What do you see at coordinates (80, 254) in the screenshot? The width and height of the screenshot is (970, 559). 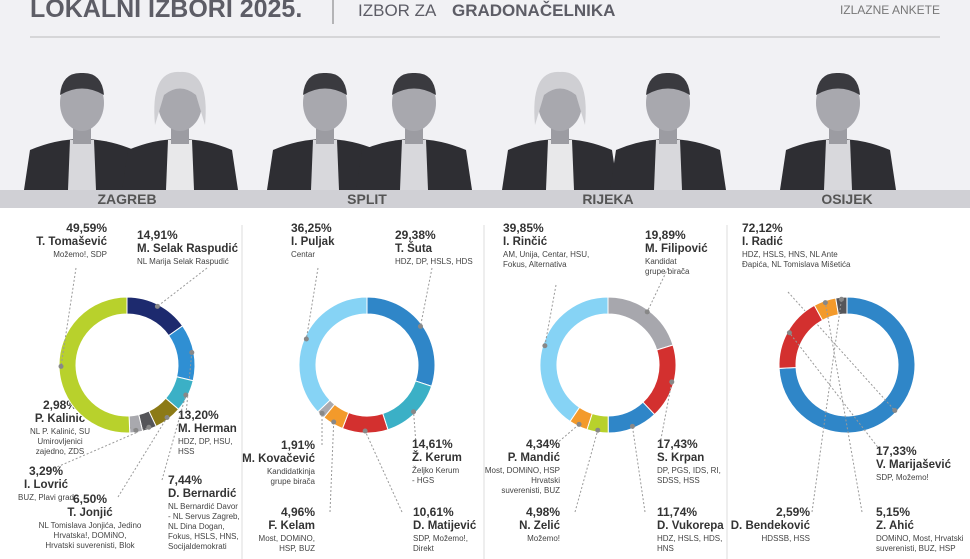 I see `party-label: Možemo!, SDP` at bounding box center [80, 254].